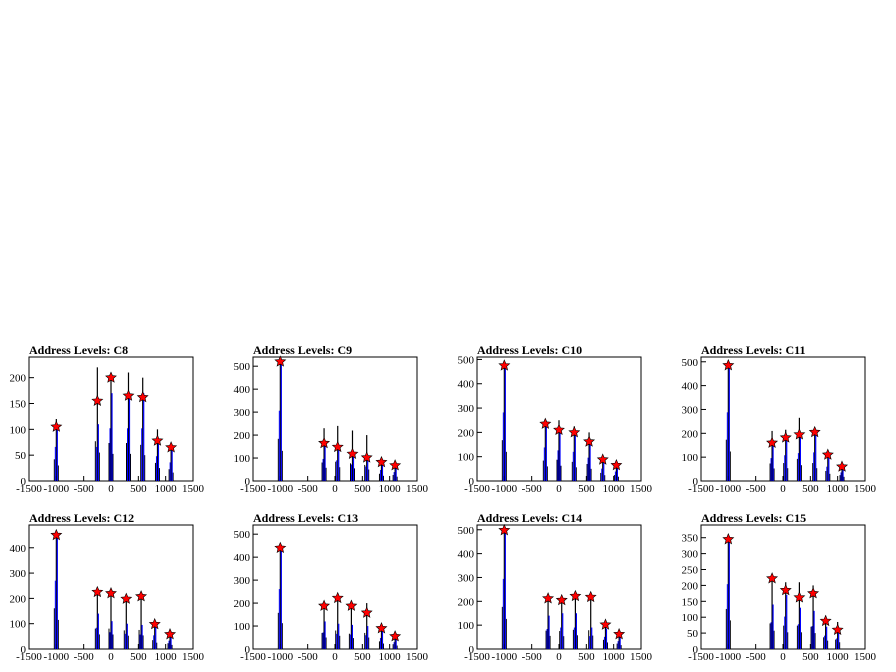 The image size is (896, 672). I want to click on y-tick-label: 350, so click(690, 539).